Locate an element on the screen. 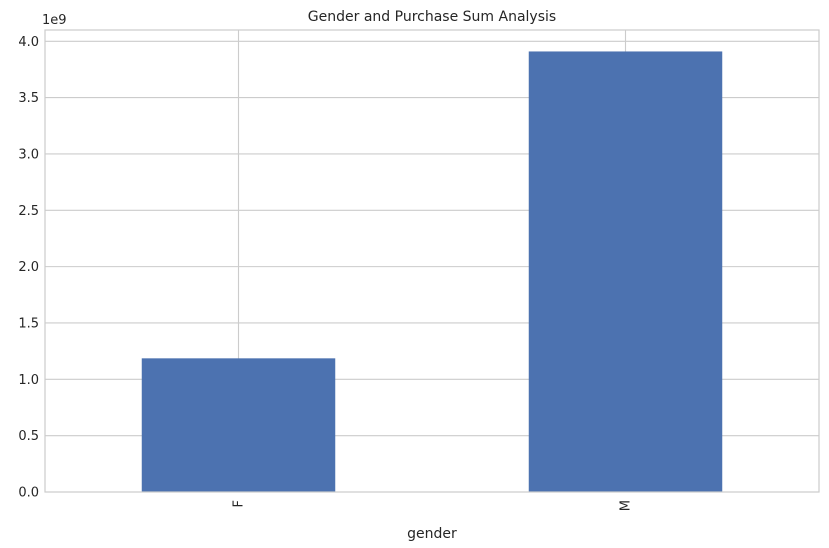 This screenshot has height=548, width=829. y-tick-label: 2.0 is located at coordinates (28, 267).